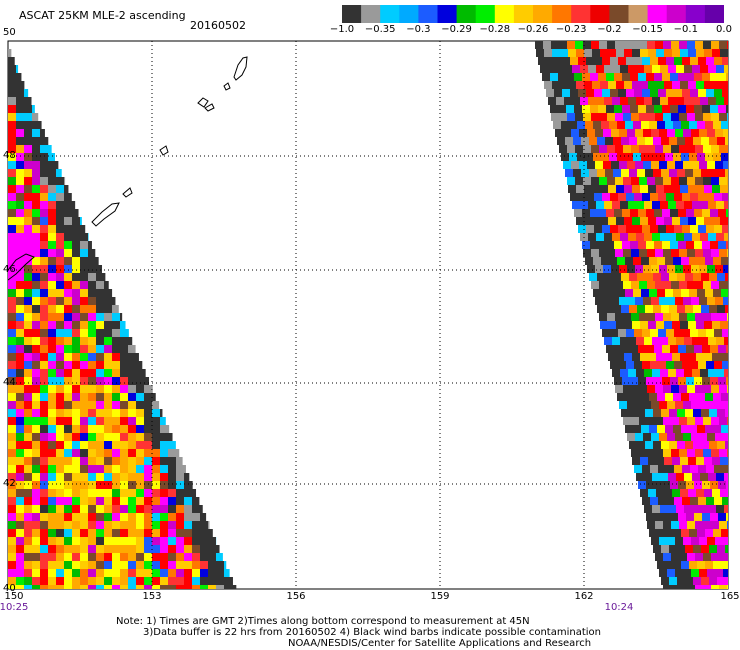 Image resolution: width=740 pixels, height=650 pixels. What do you see at coordinates (638, 14) in the screenshot?
I see `colorbar-swatch` at bounding box center [638, 14].